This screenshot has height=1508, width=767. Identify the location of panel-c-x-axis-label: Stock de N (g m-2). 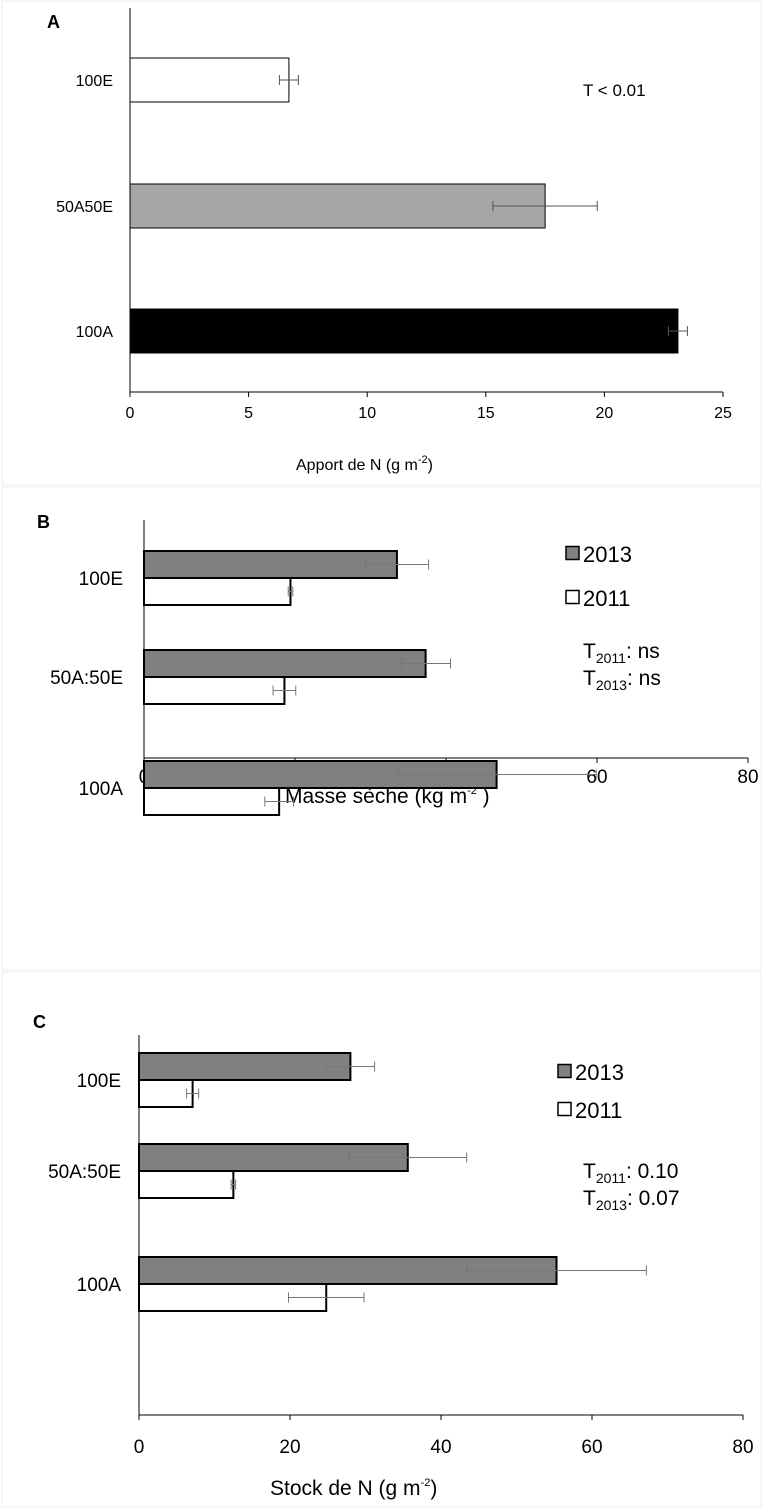
(353, 1488).